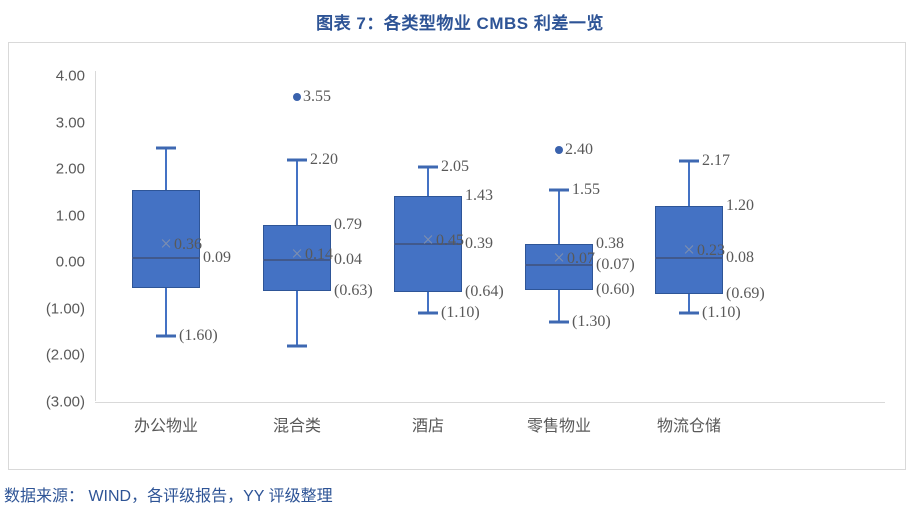 The width and height of the screenshot is (920, 524). Describe the element at coordinates (479, 243) in the screenshot. I see `median-label: 0.39` at that location.